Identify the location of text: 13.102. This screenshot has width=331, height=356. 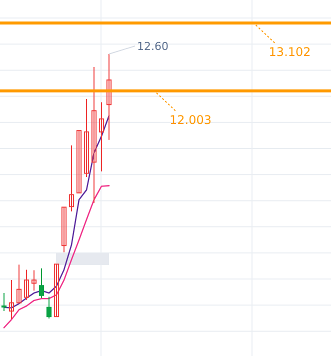
(289, 51).